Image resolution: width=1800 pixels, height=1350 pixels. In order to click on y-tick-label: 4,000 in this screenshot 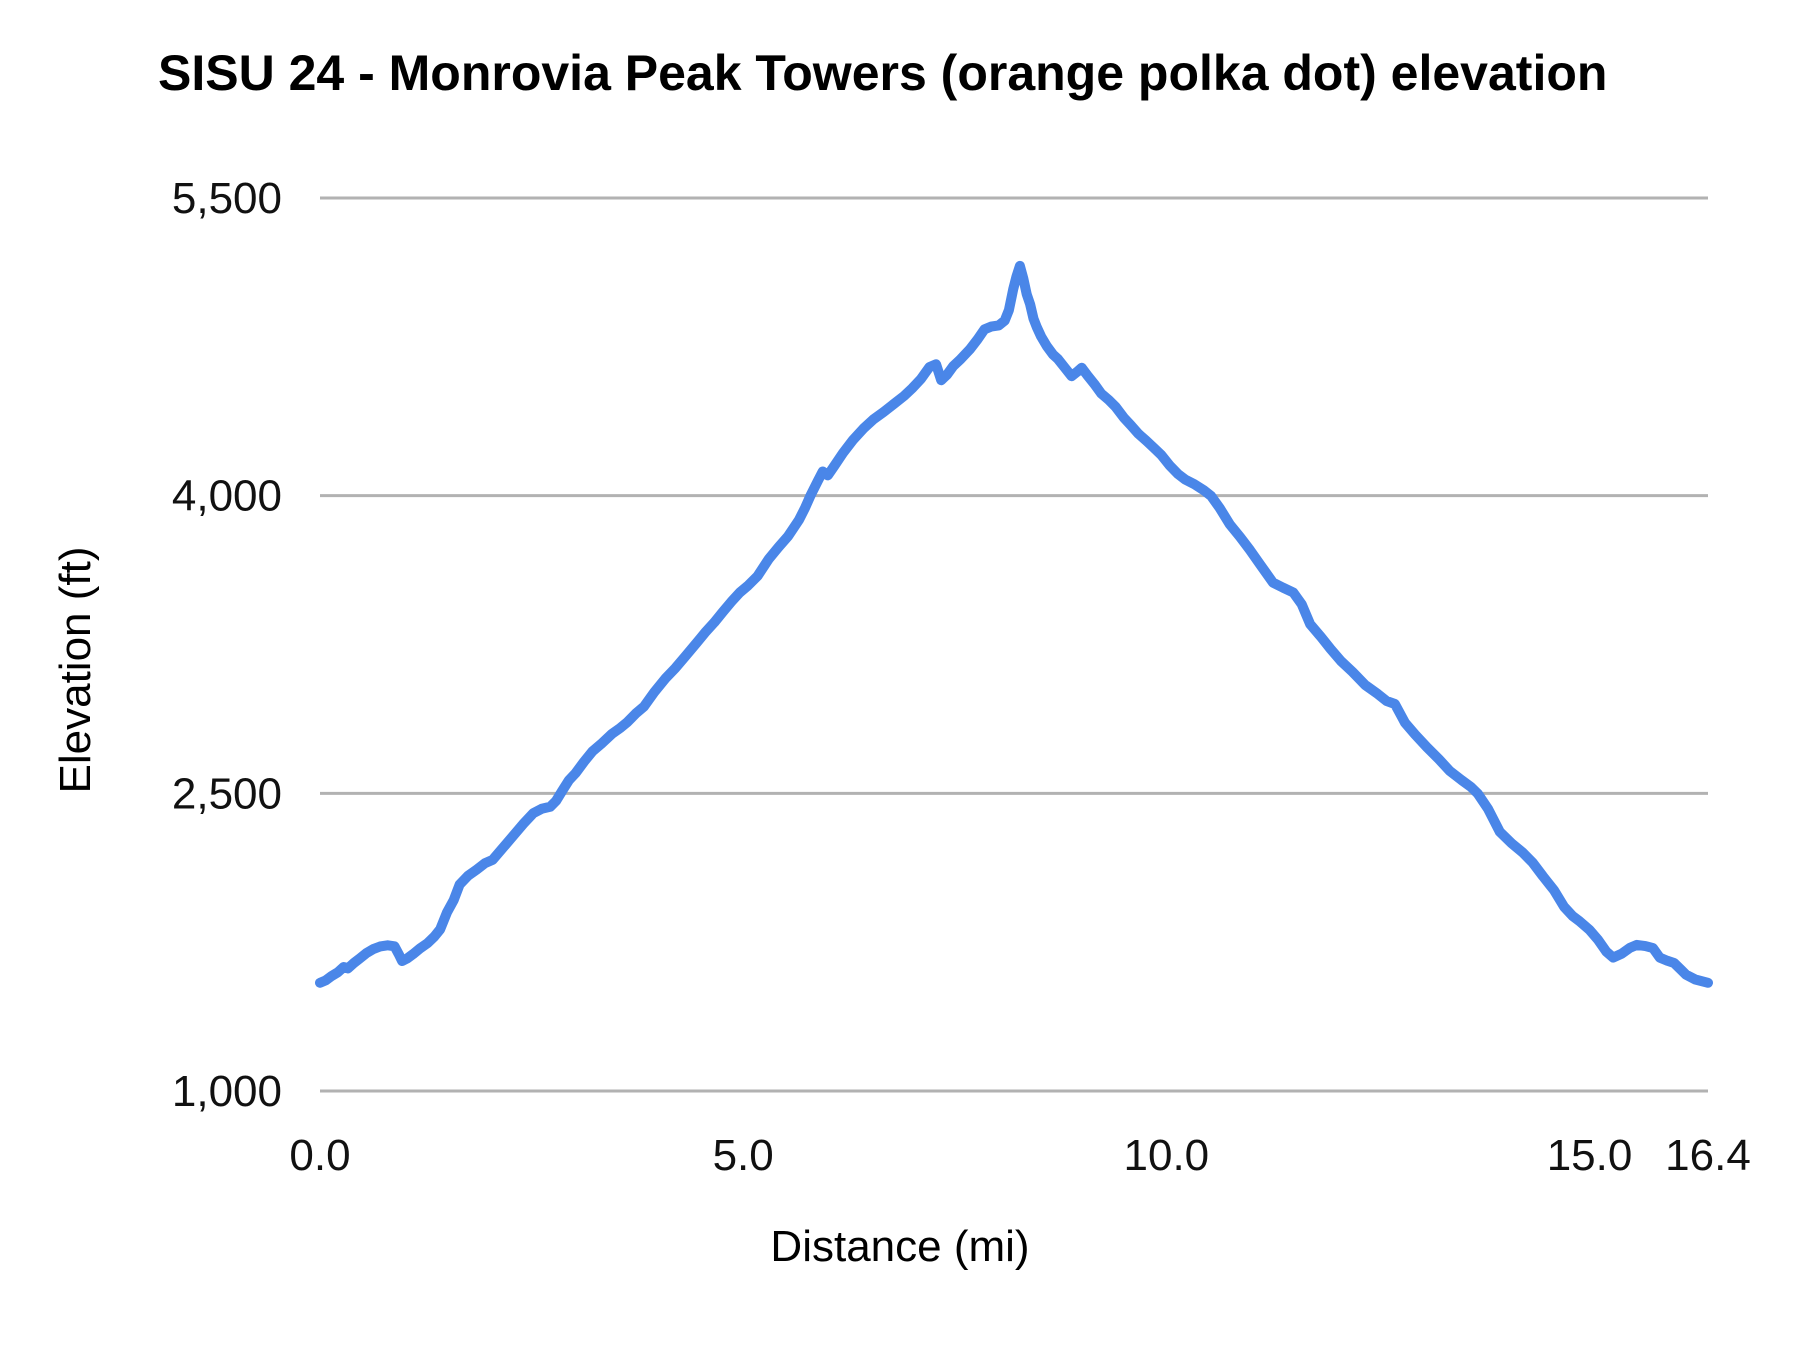, I will do `click(227, 496)`.